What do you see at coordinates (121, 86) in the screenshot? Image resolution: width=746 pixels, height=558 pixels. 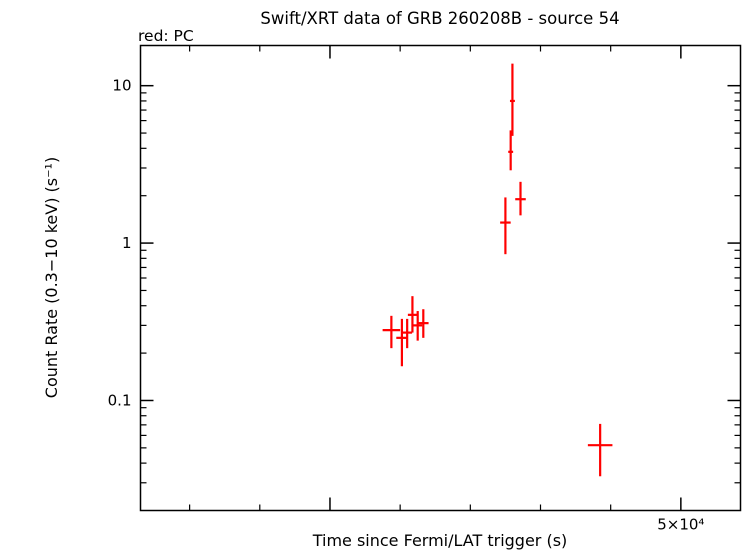 I see `y-tick-label: 10` at bounding box center [121, 86].